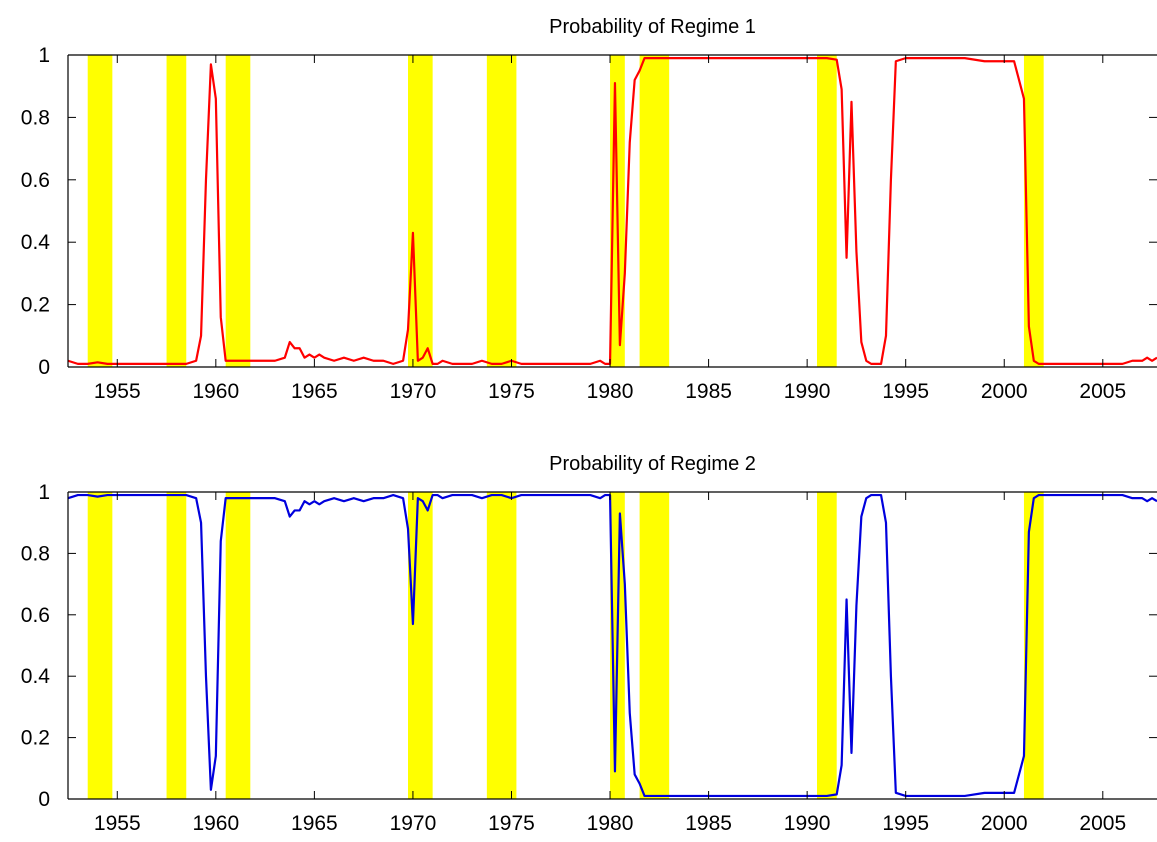  I want to click on chart-title: Probability of Regime 2, so click(652, 464).